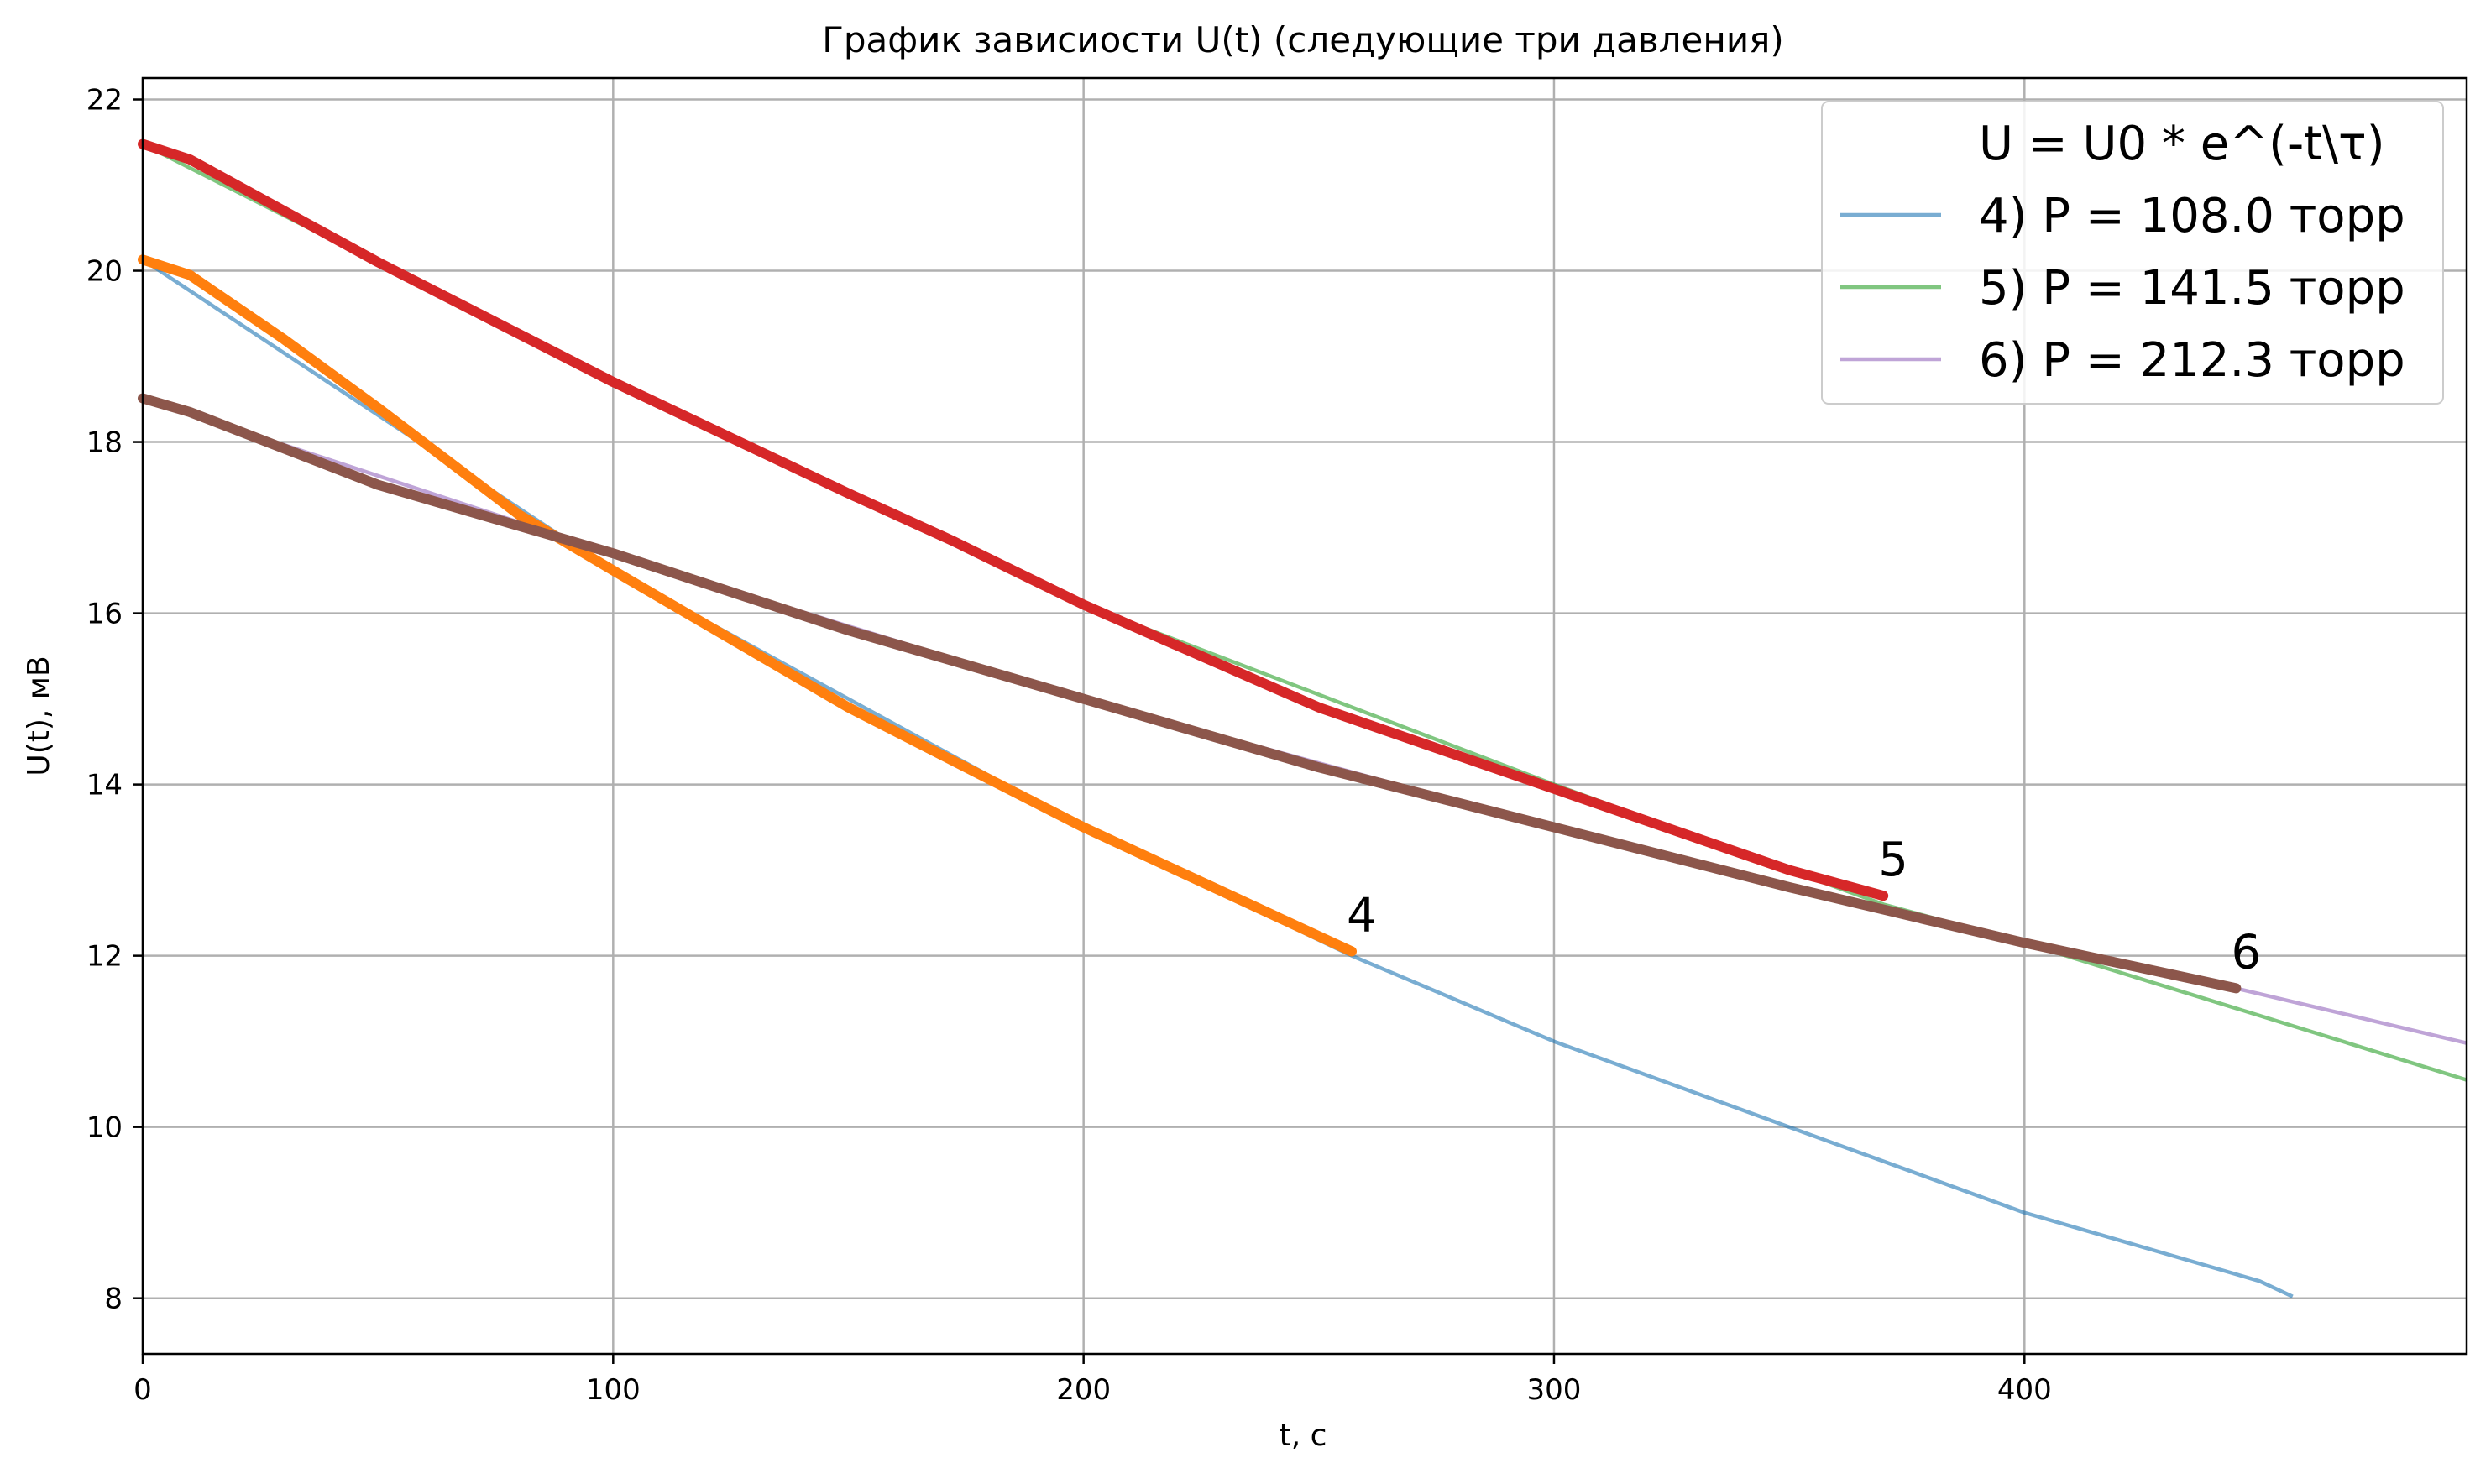 The image size is (2491, 1484). Describe the element at coordinates (2246, 952) in the screenshot. I see `curve-label-6: 6` at that location.